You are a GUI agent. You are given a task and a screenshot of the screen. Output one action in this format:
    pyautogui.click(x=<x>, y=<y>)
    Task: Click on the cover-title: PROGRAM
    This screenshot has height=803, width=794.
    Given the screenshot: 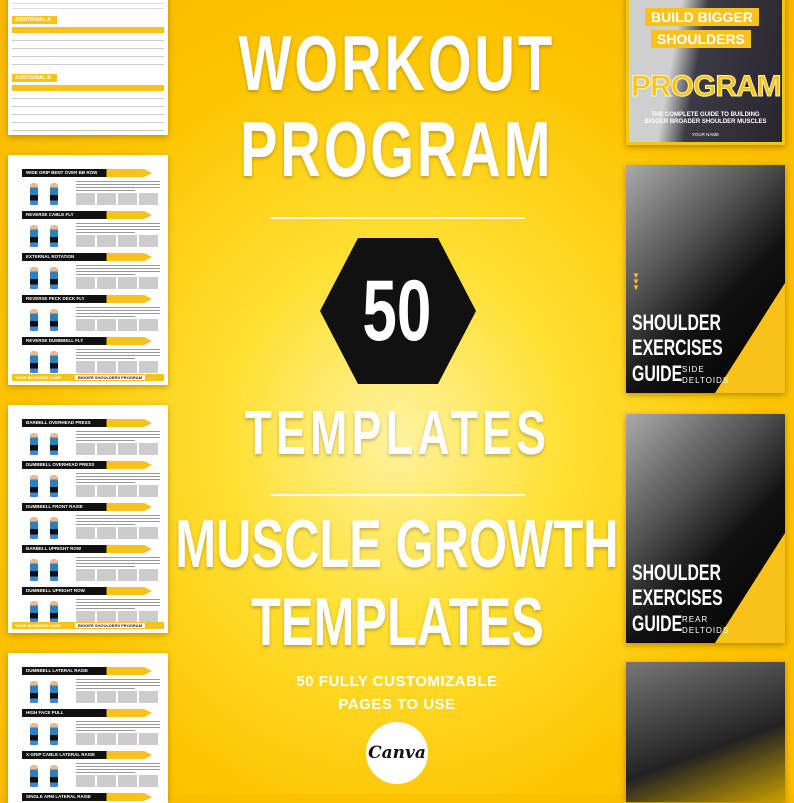 What is the action you would take?
    pyautogui.click(x=706, y=87)
    